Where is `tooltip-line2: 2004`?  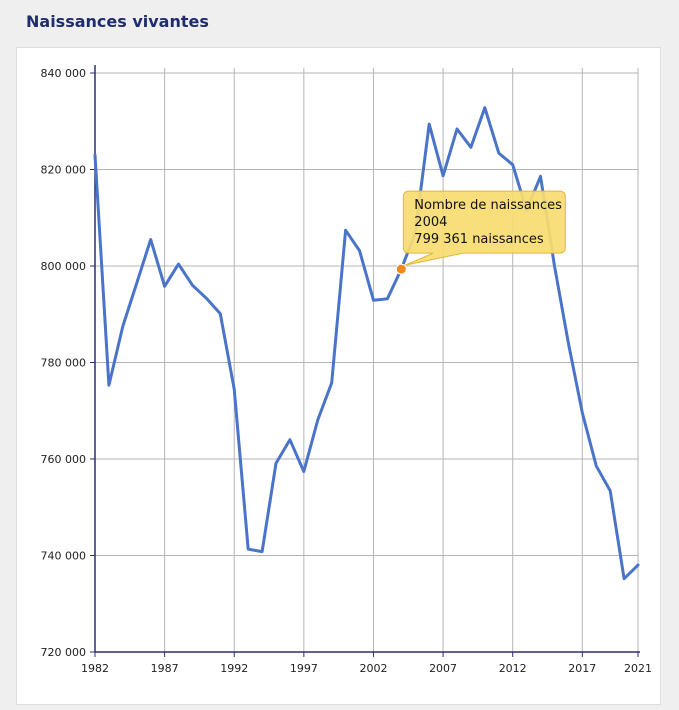
tooltip-line2: 2004 is located at coordinates (430, 222).